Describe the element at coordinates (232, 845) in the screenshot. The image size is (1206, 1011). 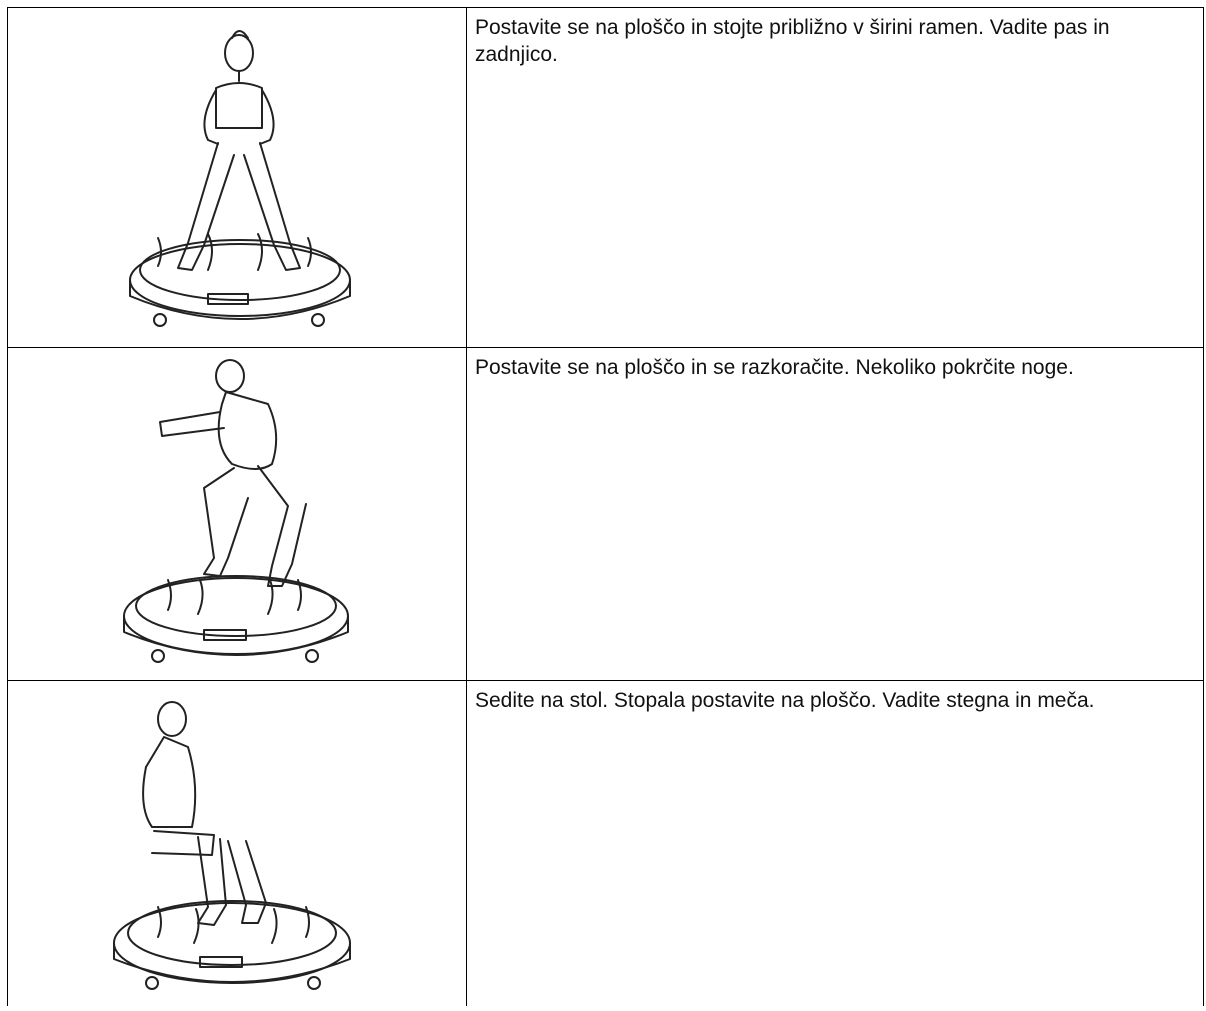
I see `seated-illustration` at that location.